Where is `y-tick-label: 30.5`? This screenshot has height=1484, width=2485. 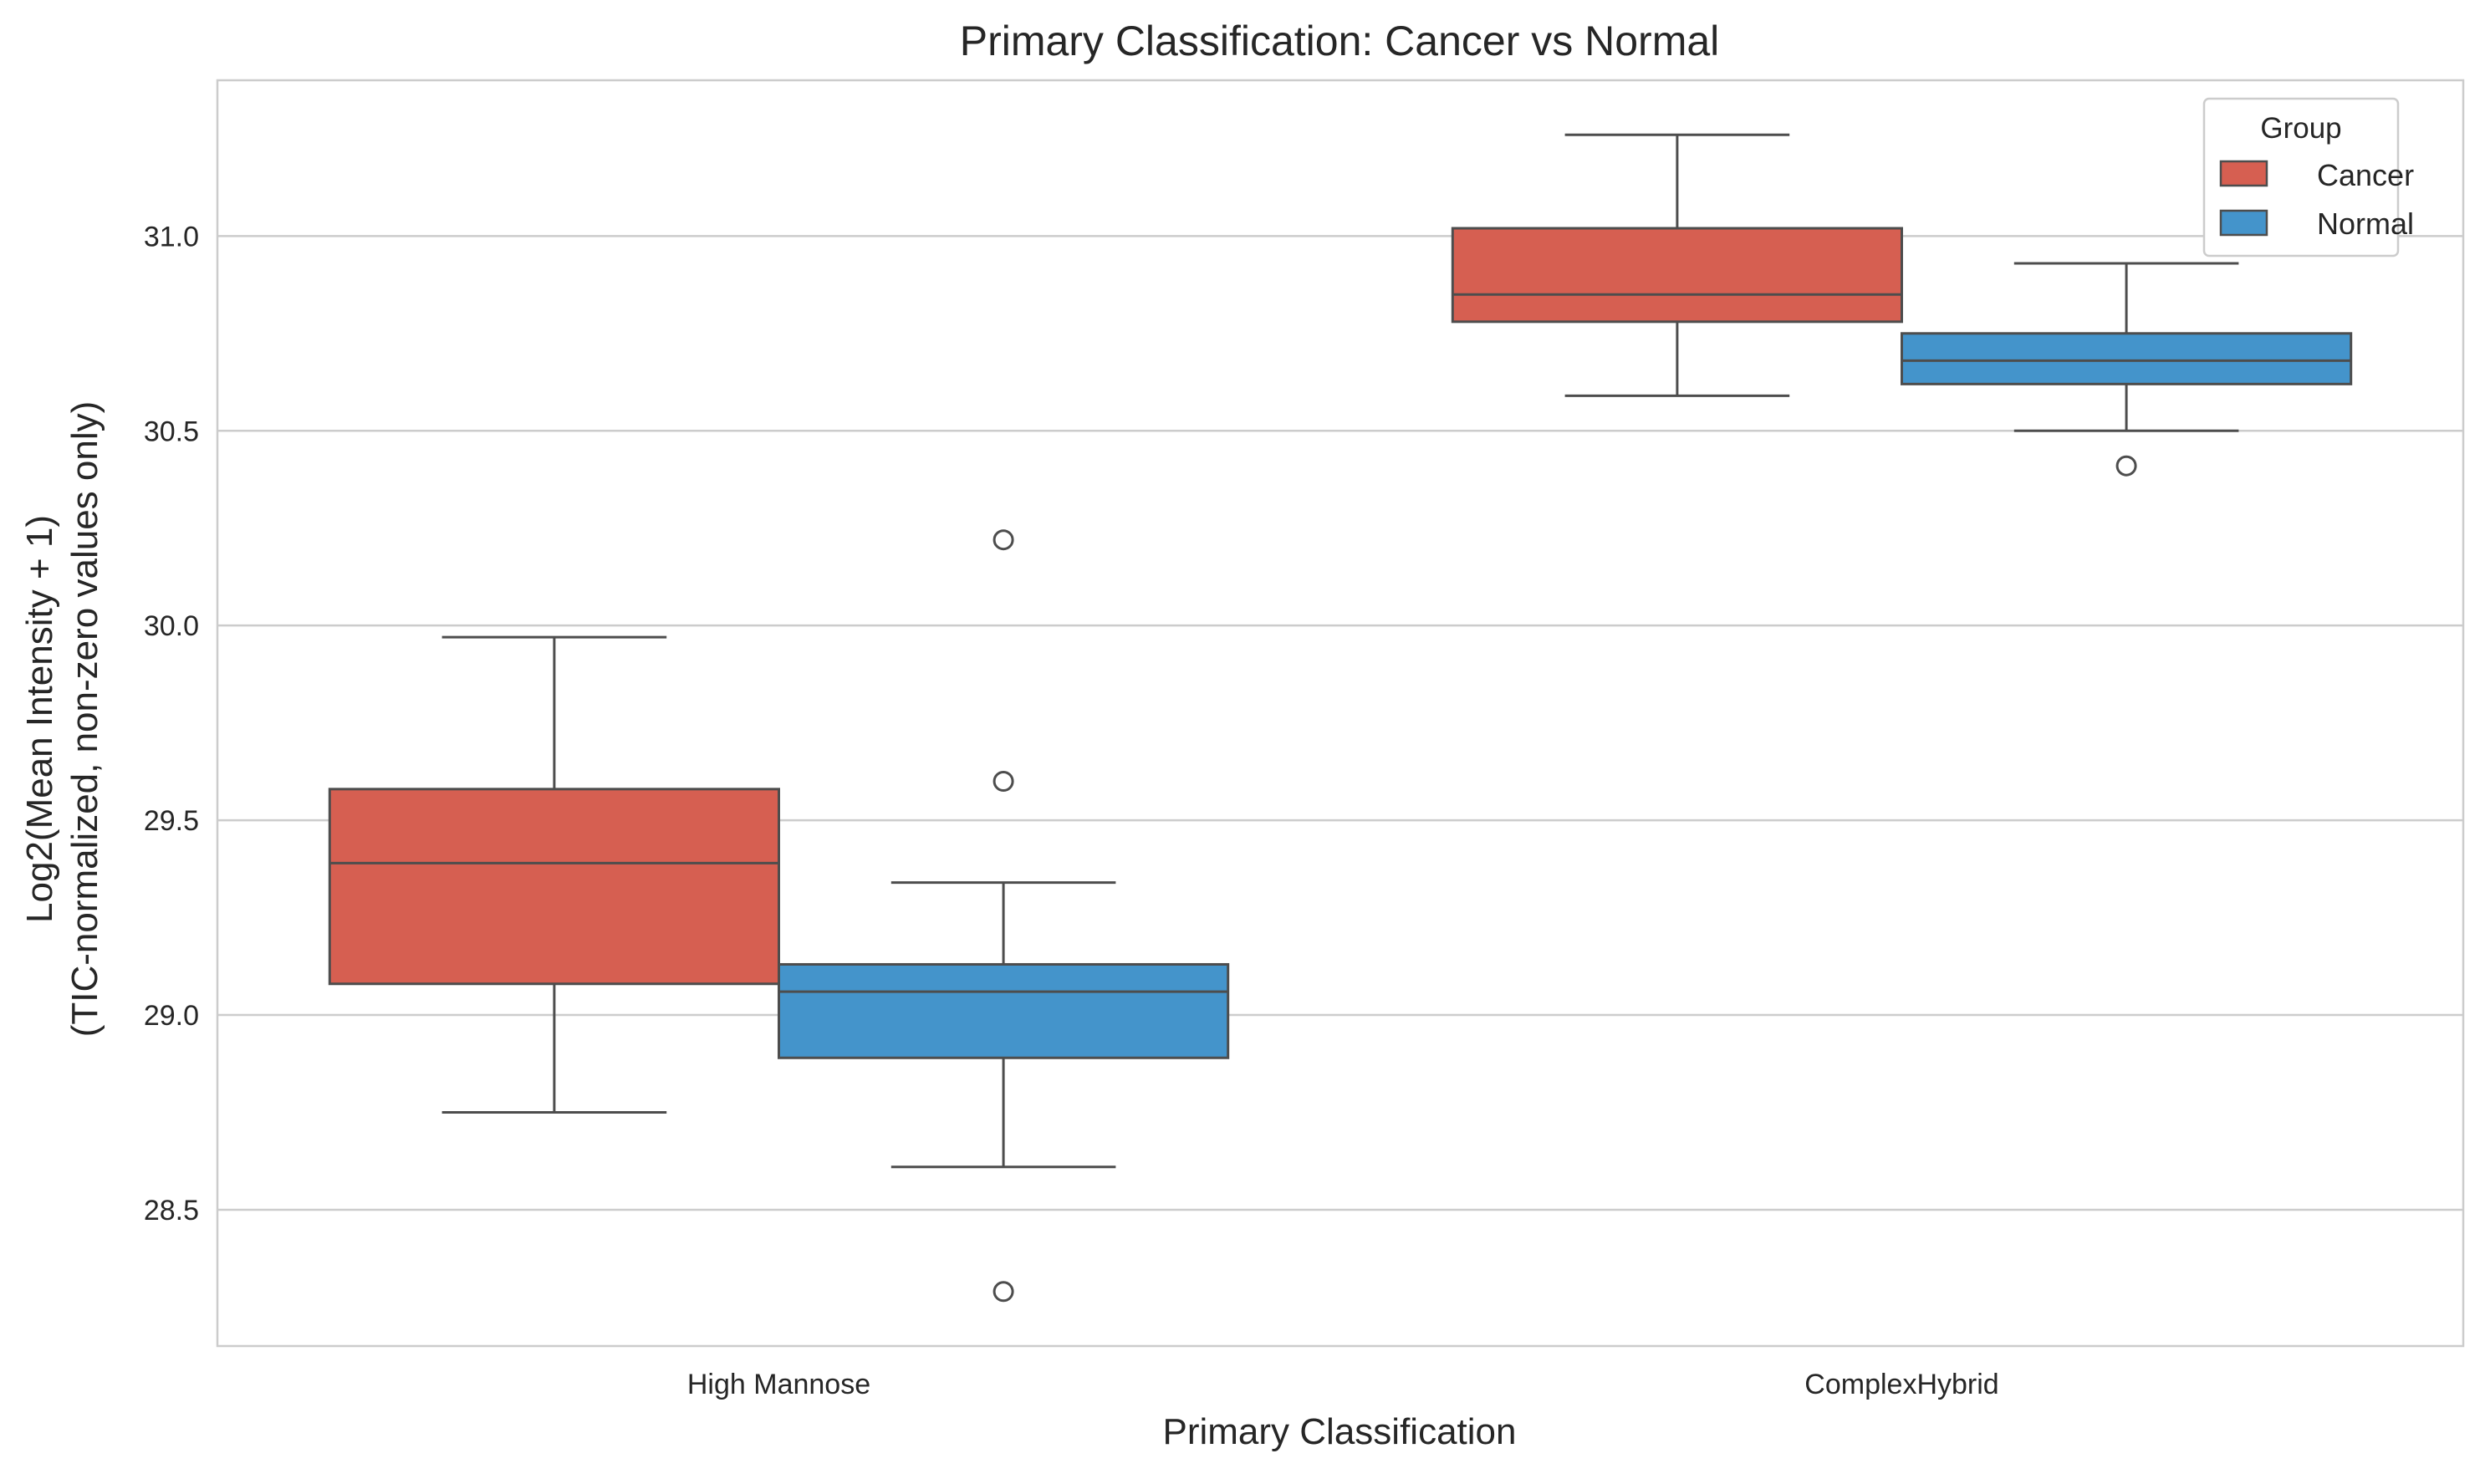
y-tick-label: 30.5 is located at coordinates (171, 431).